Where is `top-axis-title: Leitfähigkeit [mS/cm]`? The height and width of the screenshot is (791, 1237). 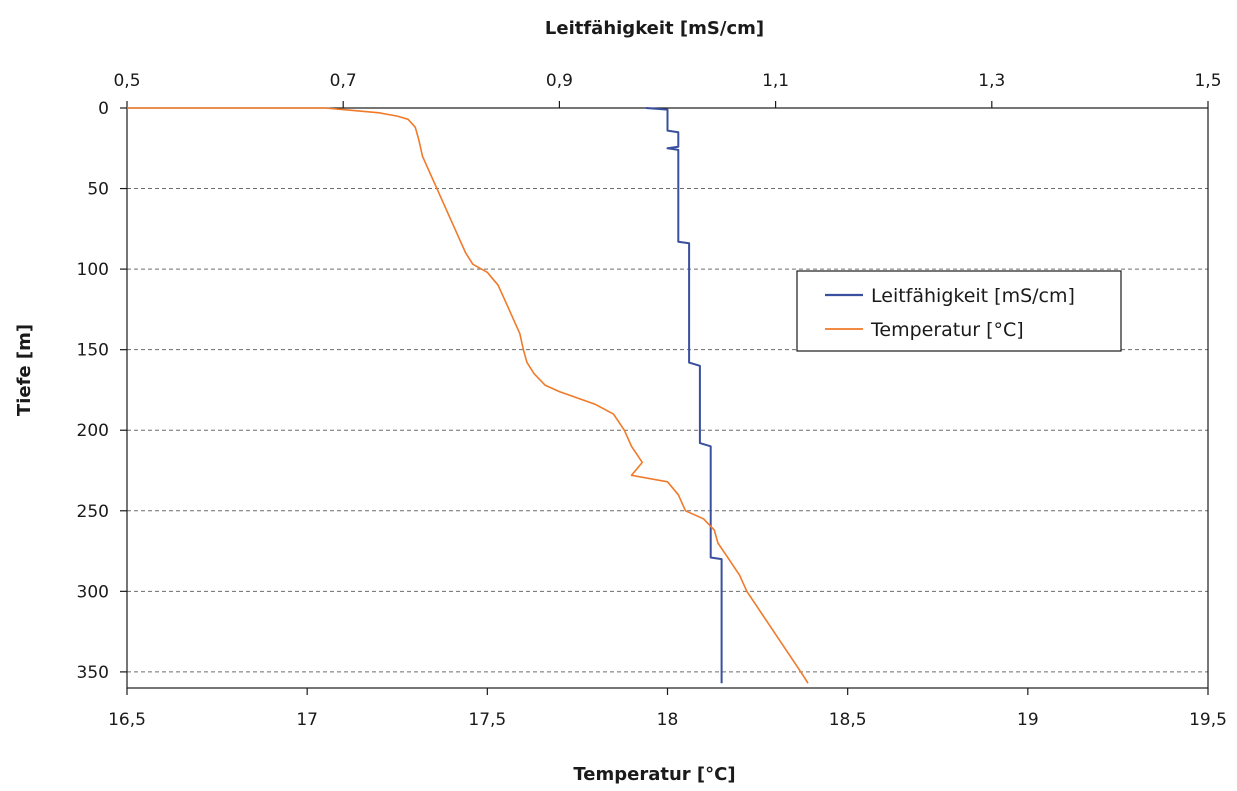 top-axis-title: Leitfähigkeit [mS/cm] is located at coordinates (654, 28).